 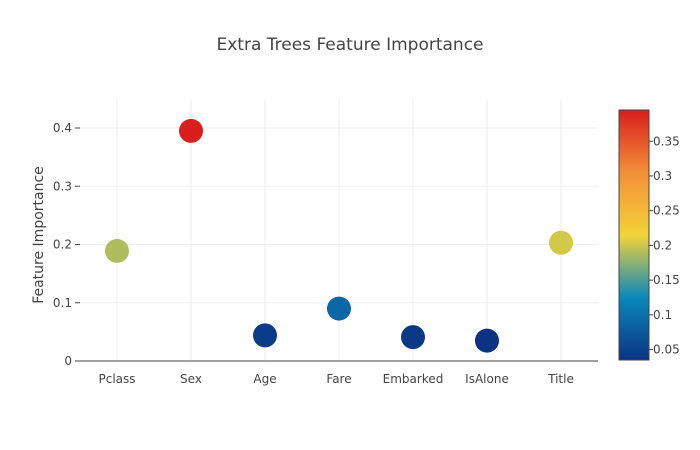 I want to click on y-tick-label: 0.4, so click(x=62, y=128).